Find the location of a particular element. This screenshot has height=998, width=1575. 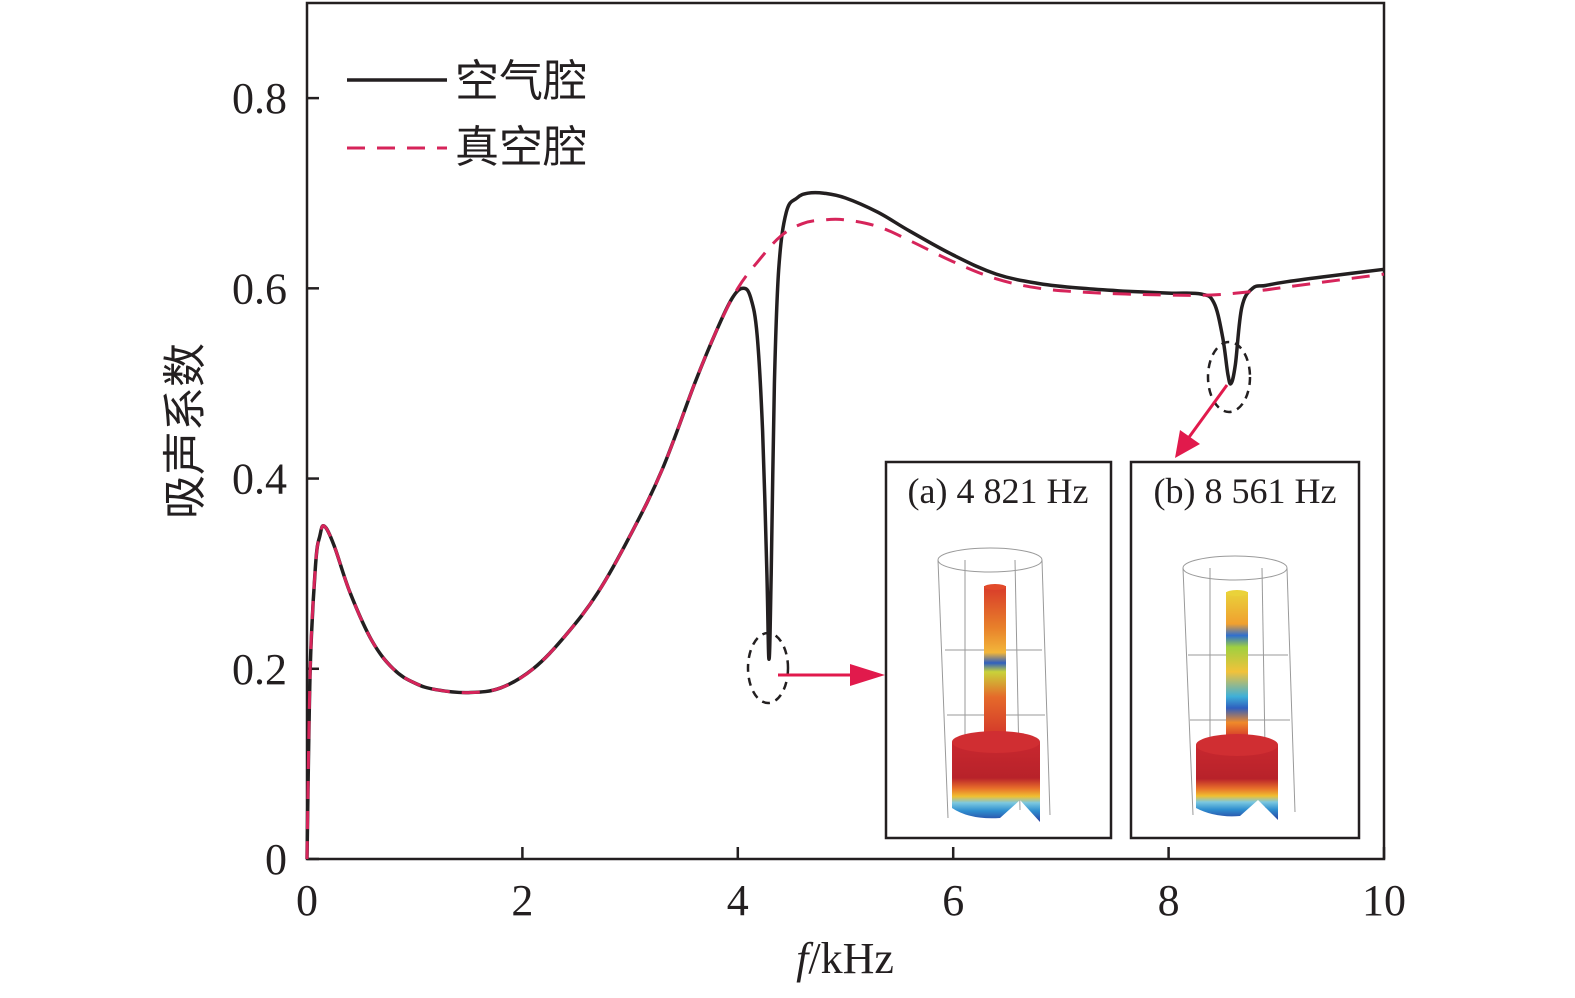

y-axis-title: 吸声系数 is located at coordinates (185, 431).